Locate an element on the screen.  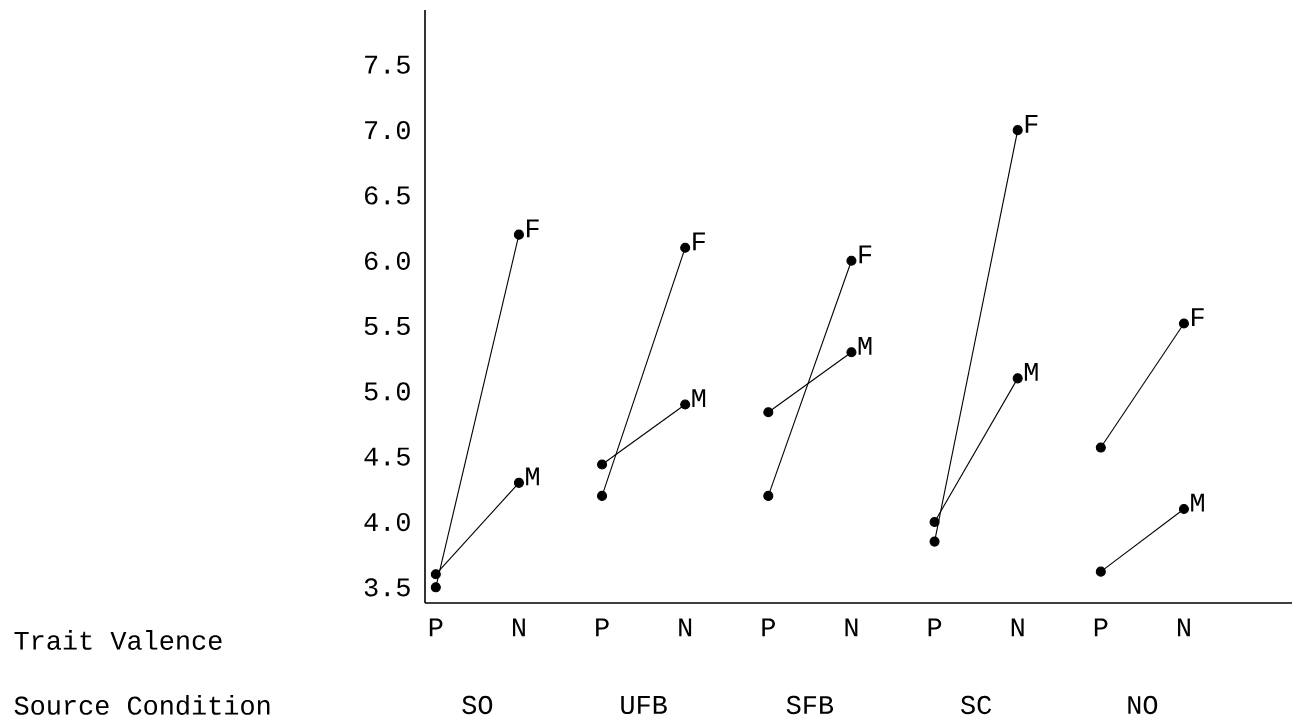
y-tick-label: 5.0 is located at coordinates (387, 391).